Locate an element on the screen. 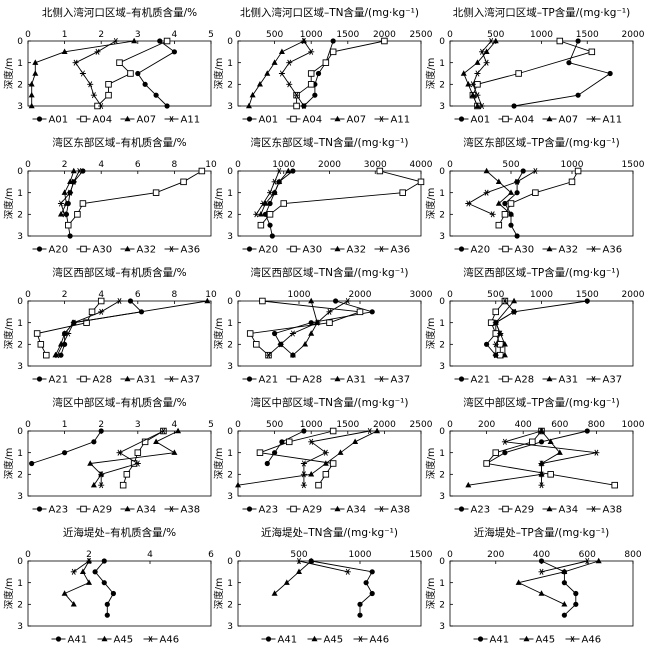  legend-marker-A41 is located at coordinates (480, 639).